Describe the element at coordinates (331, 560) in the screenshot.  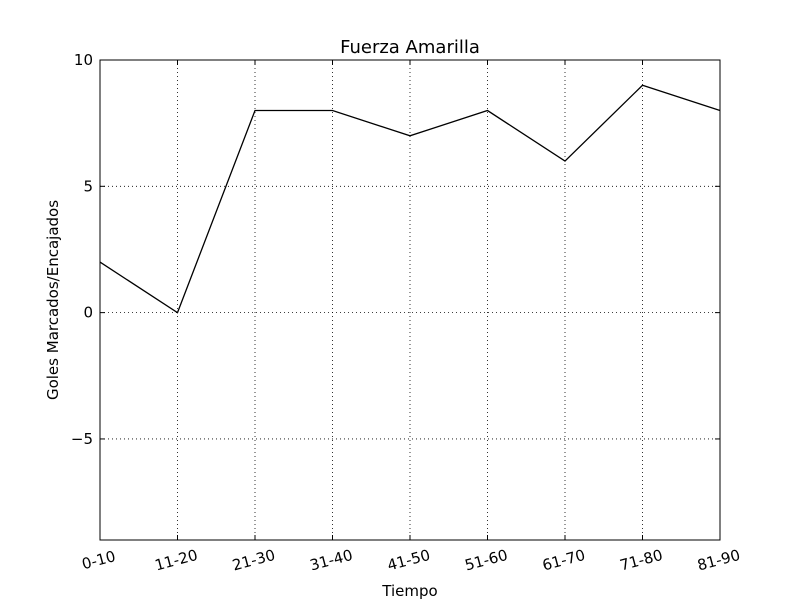
I see `x-tick-label: 31-40` at that location.